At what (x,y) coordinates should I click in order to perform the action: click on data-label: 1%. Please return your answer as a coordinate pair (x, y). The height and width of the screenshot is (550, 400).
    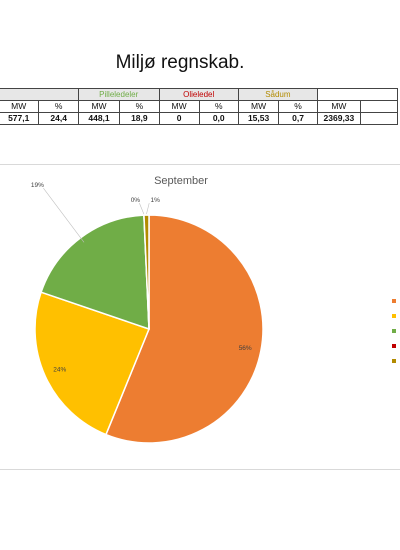
    Looking at the image, I should click on (156, 200).